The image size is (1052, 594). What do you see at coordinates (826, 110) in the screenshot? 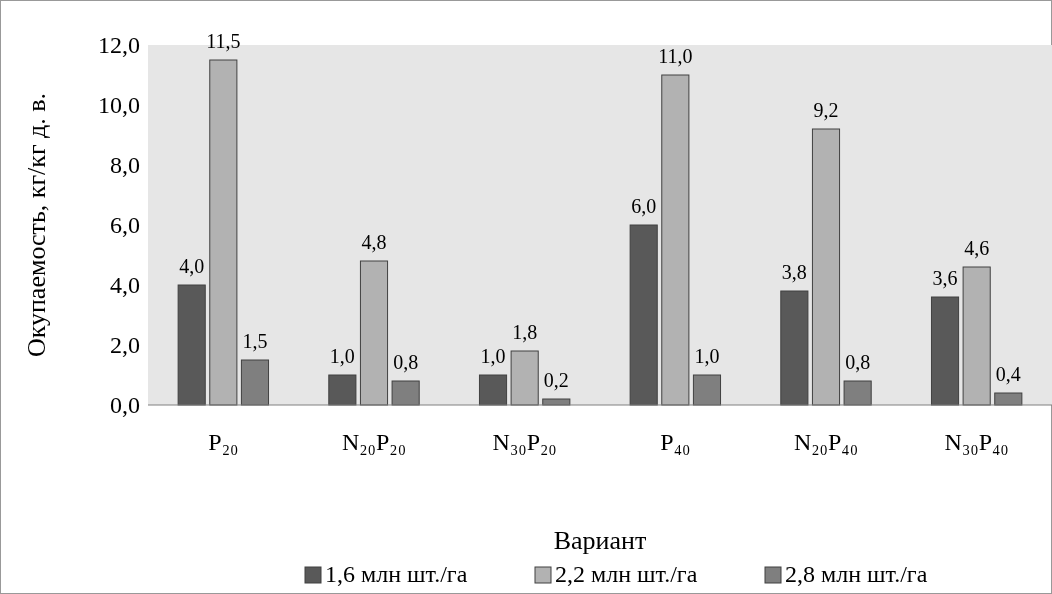
I see `data-label: 9,2` at bounding box center [826, 110].